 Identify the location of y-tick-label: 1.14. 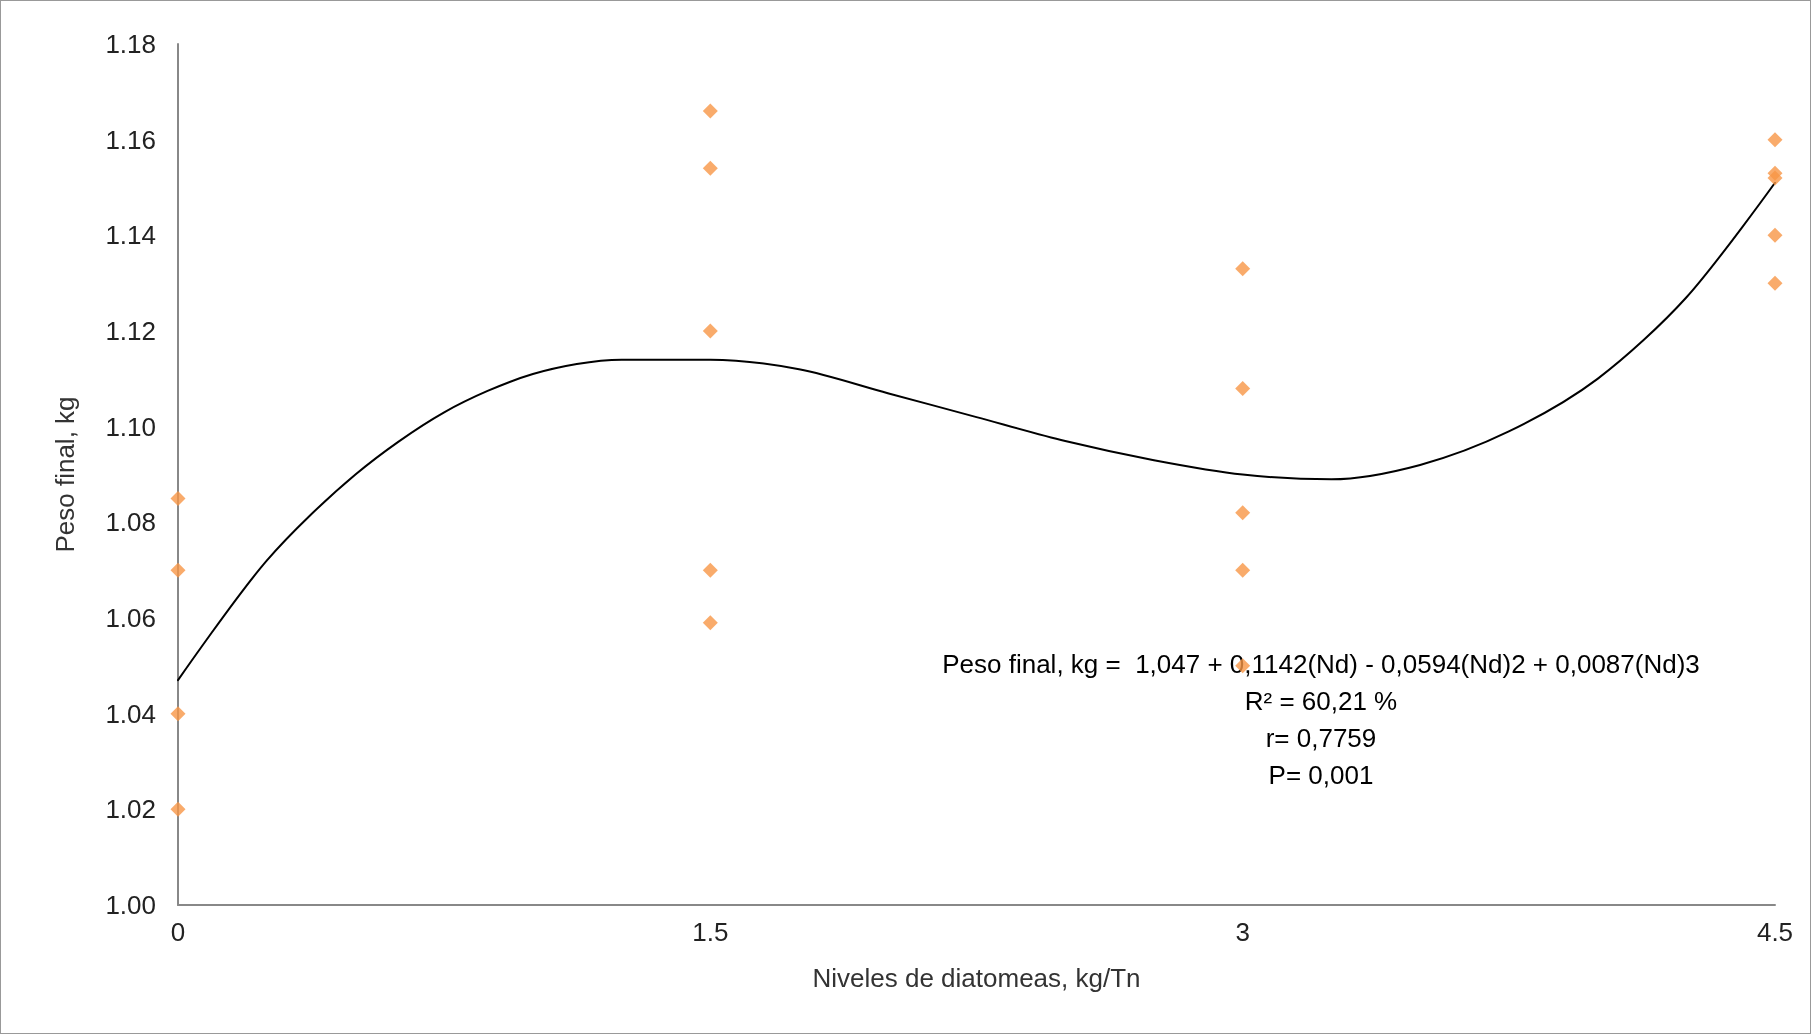
(130, 235).